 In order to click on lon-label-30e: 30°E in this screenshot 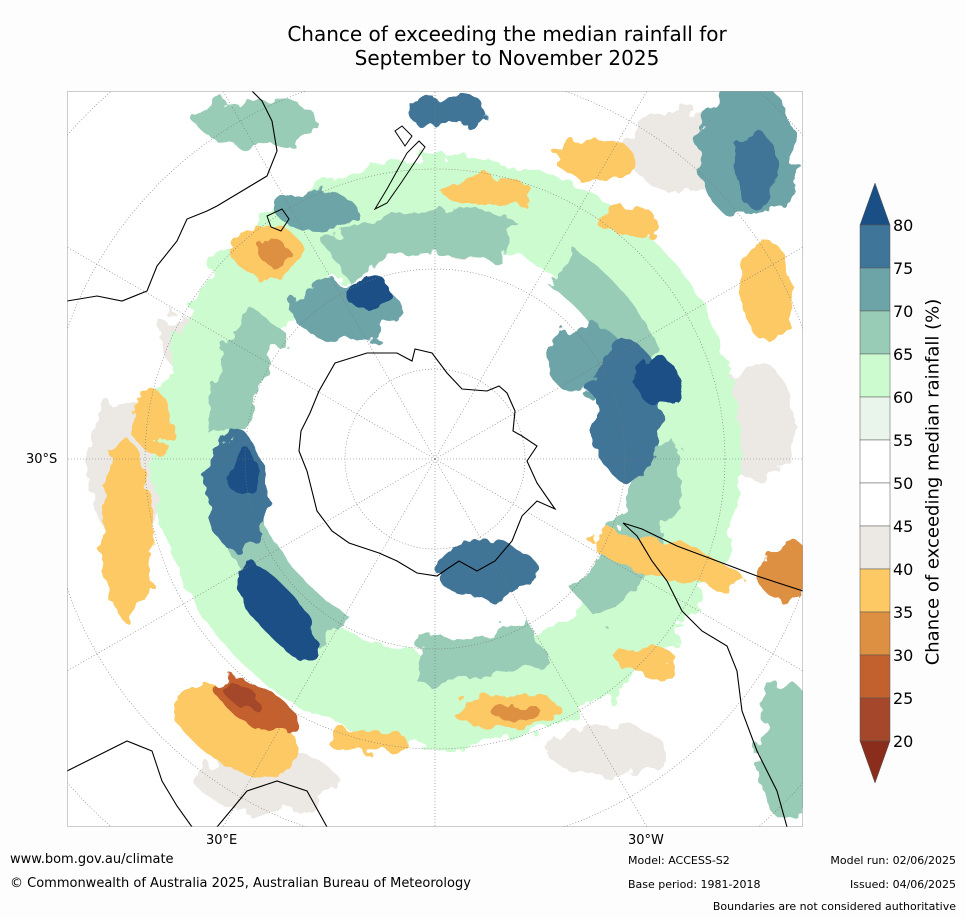, I will do `click(222, 840)`.